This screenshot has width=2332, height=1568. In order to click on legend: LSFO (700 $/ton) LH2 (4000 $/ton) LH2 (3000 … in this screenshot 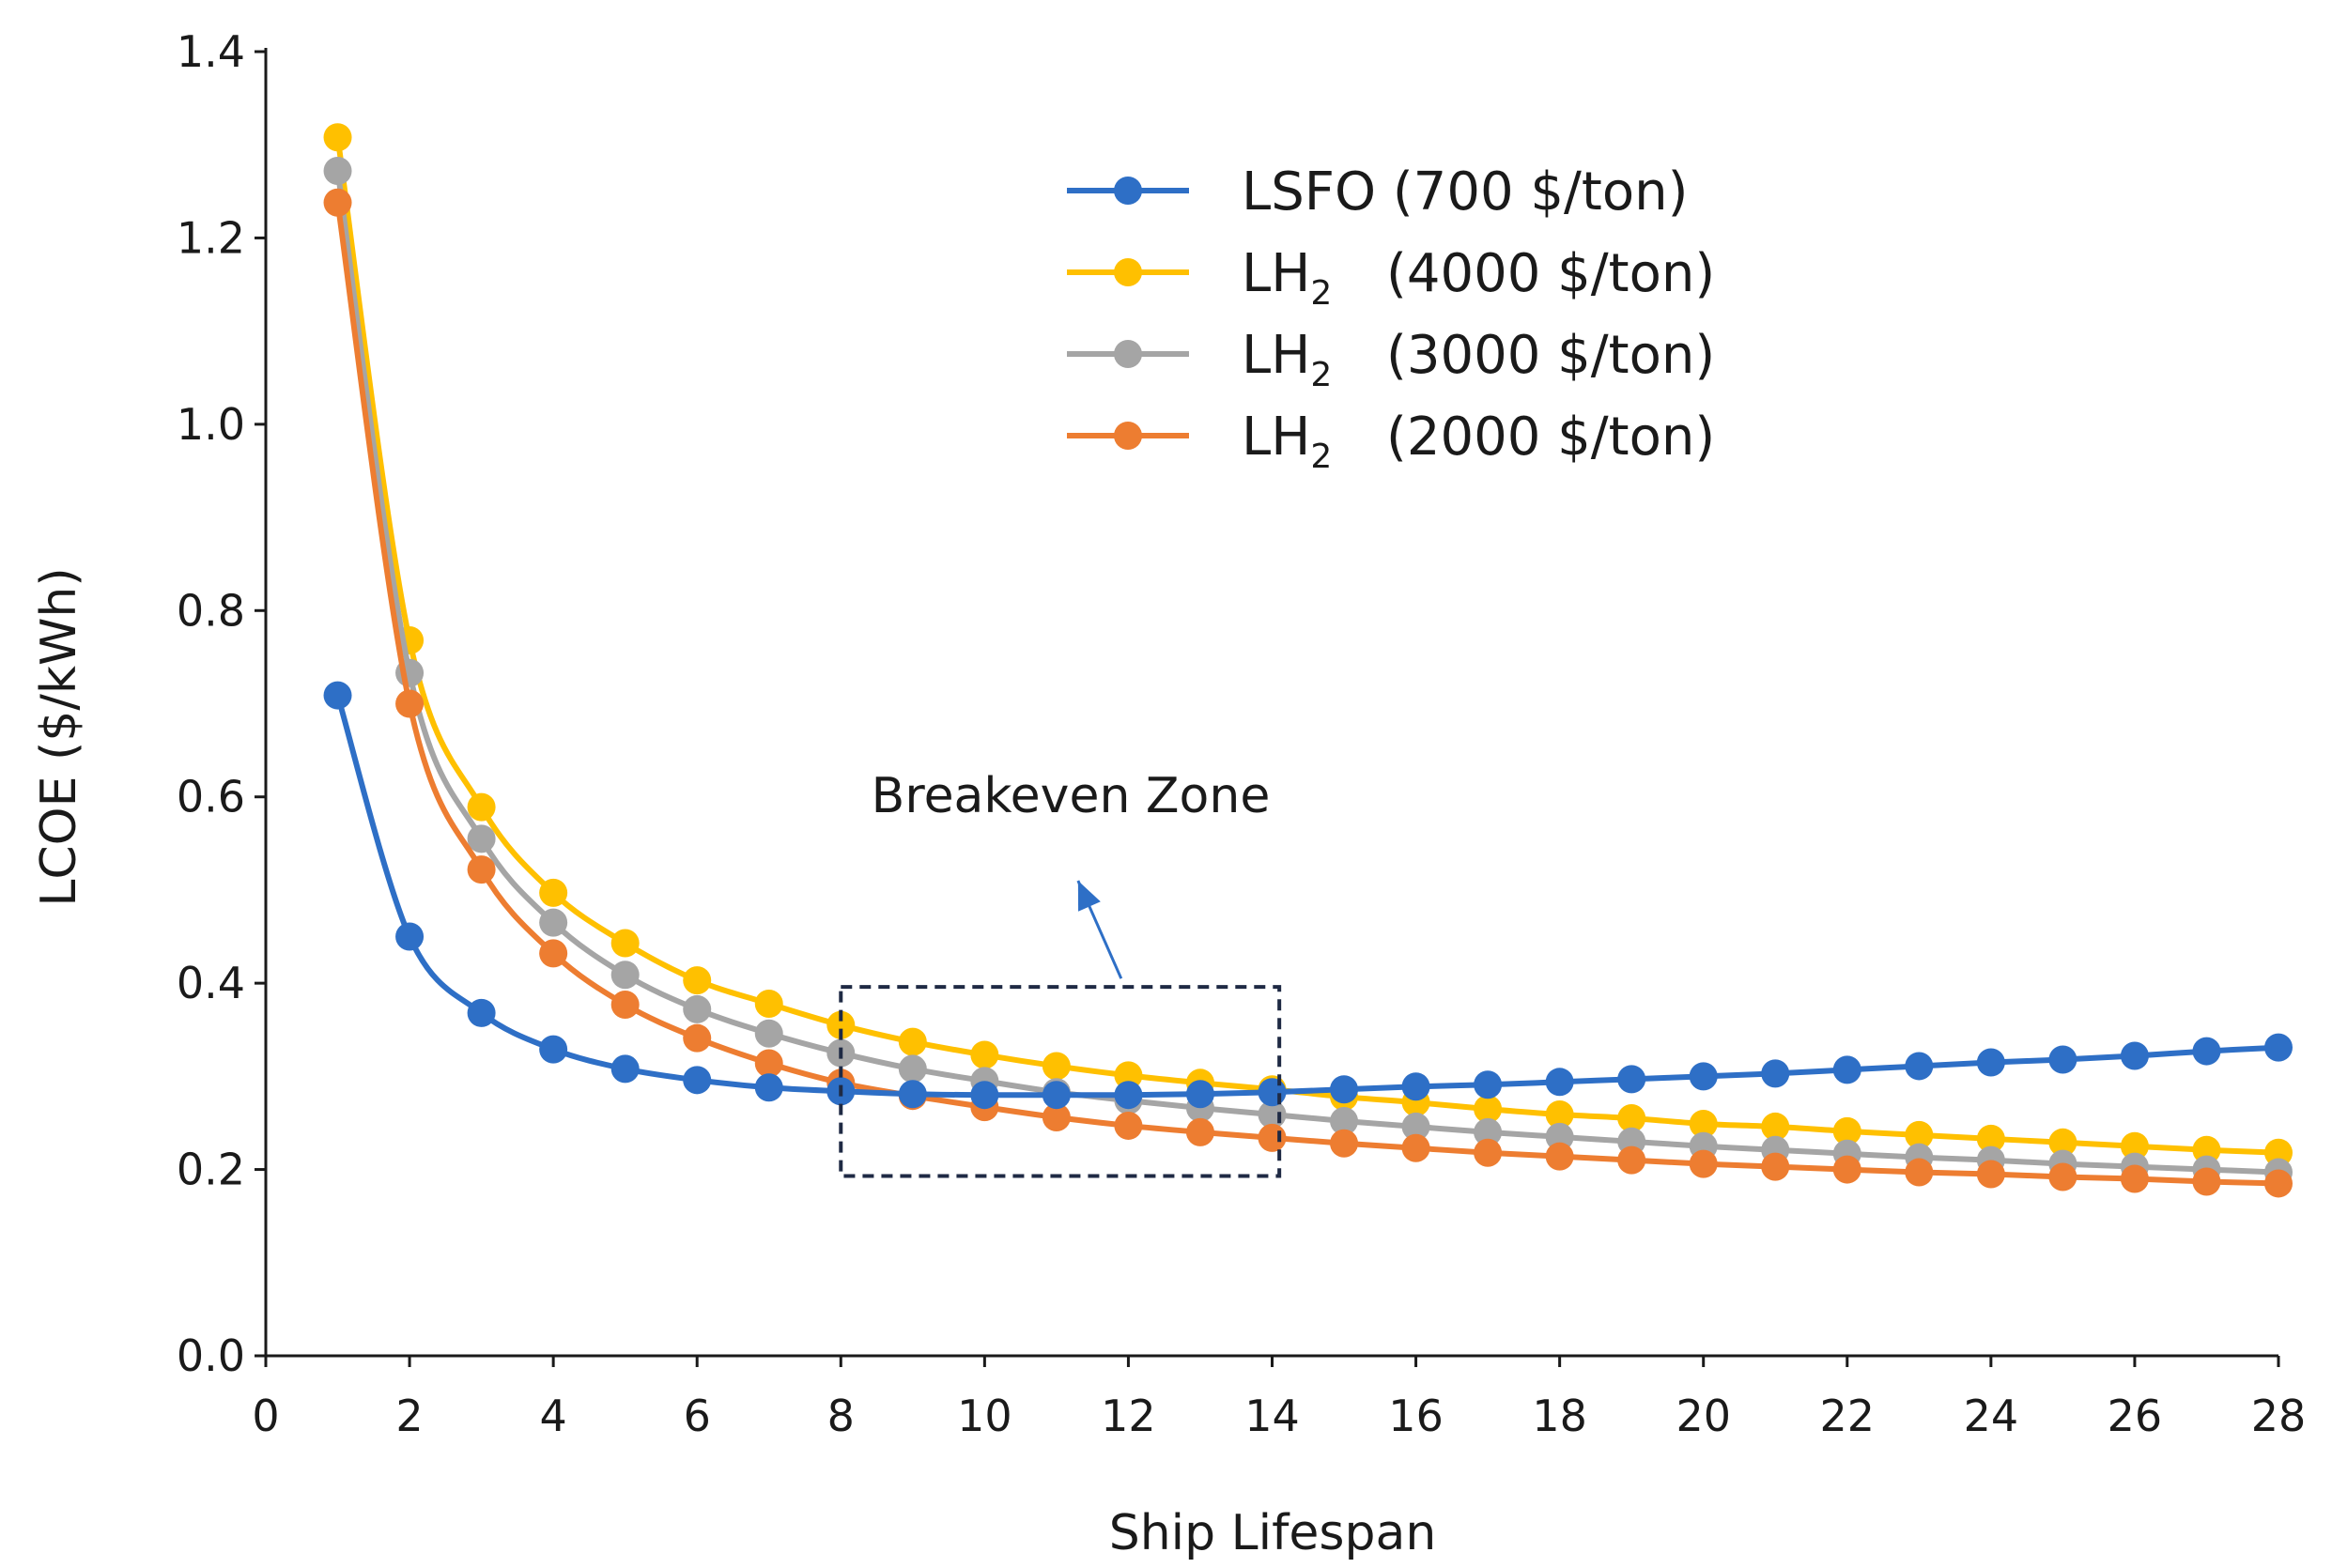, I will do `click(1391, 318)`.